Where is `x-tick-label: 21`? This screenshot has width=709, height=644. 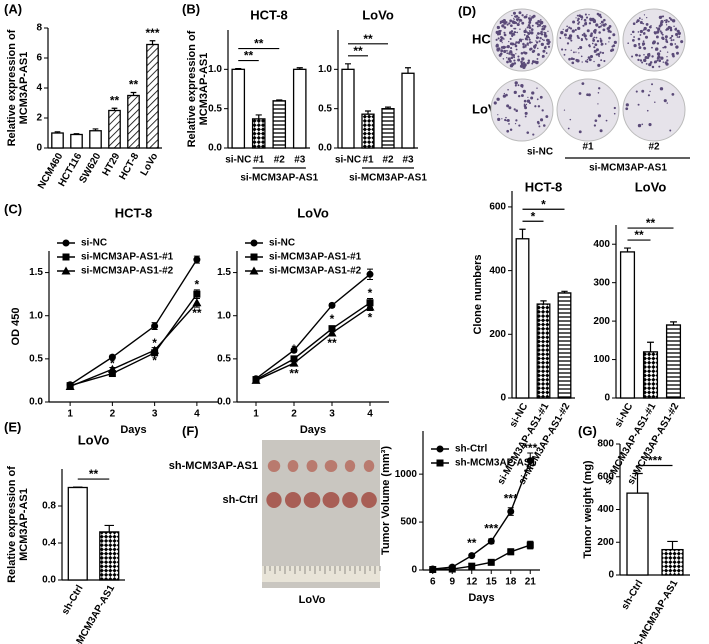 x-tick-label: 21 is located at coordinates (531, 582).